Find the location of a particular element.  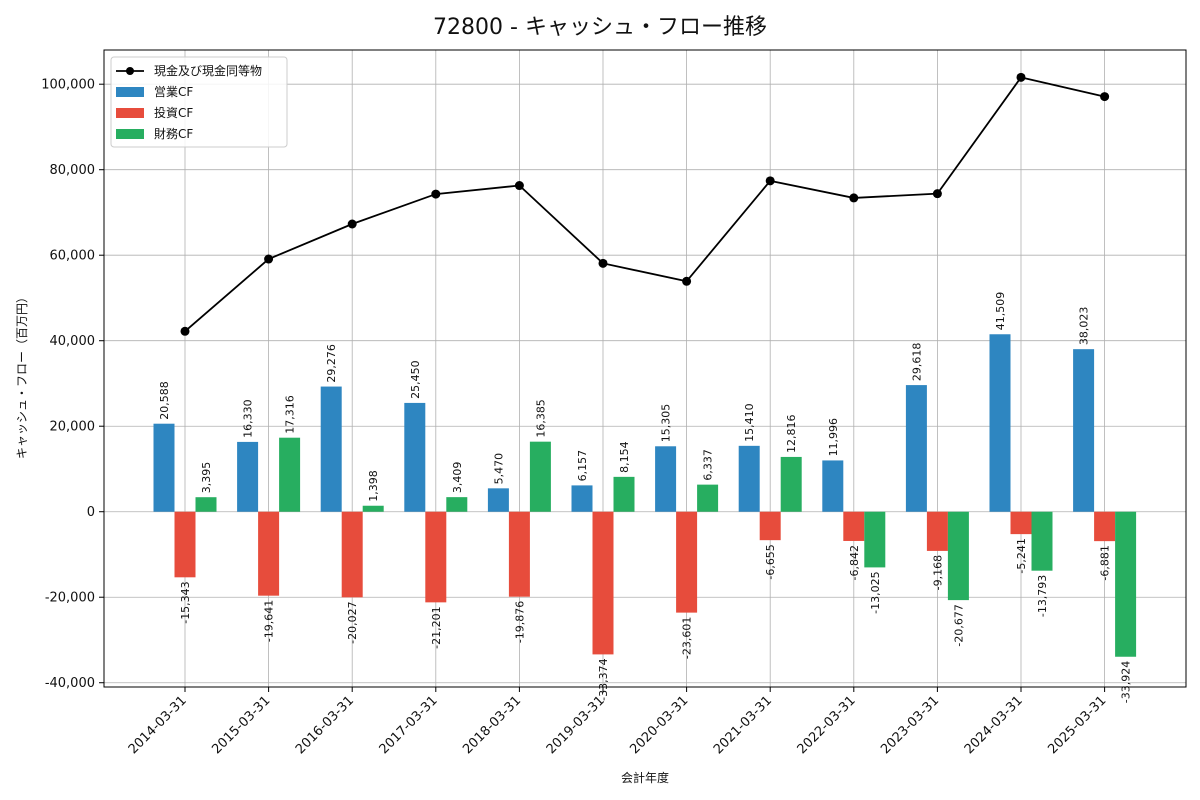

bar-value-label: 20,588 is located at coordinates (164, 400).